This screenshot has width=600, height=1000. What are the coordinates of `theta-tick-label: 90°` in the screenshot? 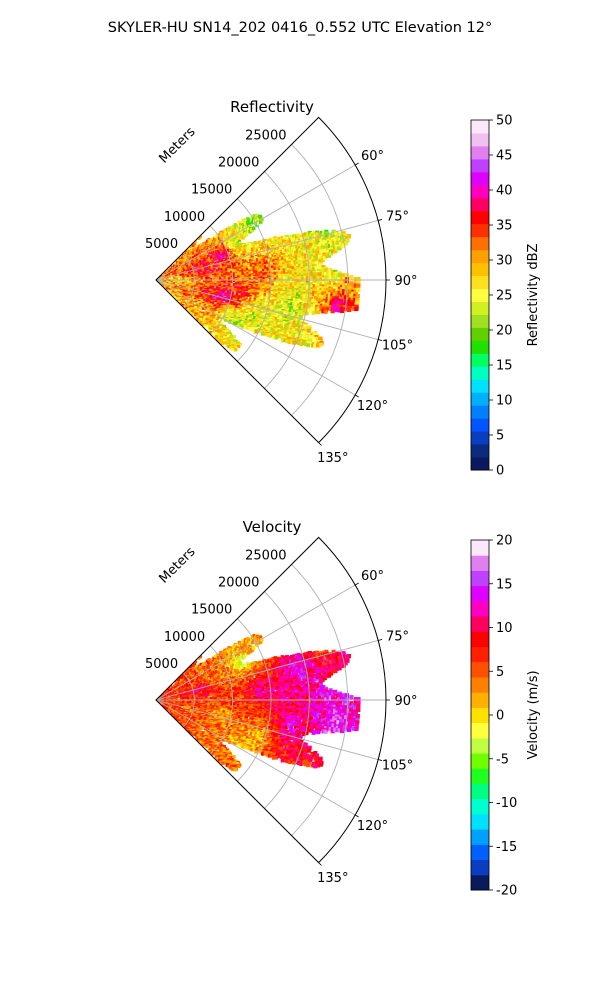 It's located at (405, 281).